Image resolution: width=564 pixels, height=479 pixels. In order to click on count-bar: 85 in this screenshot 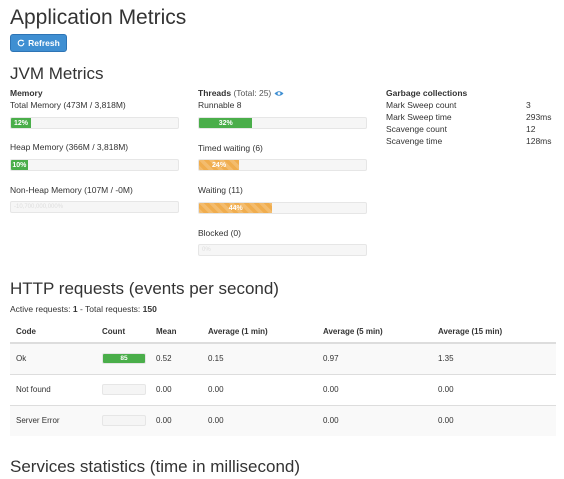, I will do `click(124, 359)`.